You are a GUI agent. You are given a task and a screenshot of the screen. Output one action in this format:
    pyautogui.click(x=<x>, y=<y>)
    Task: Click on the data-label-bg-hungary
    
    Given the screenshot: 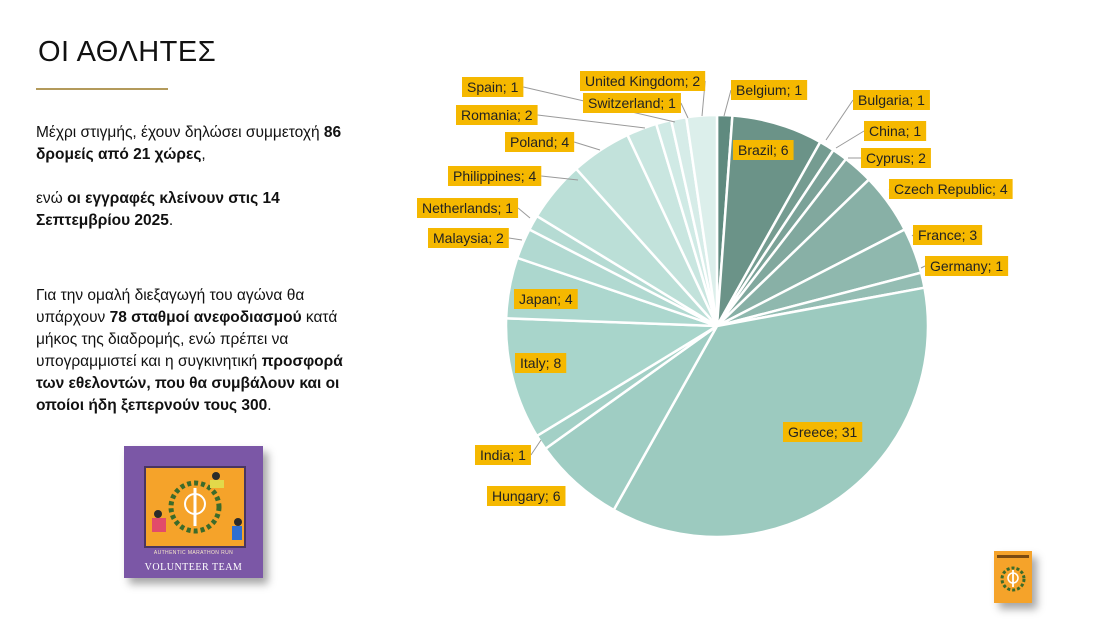 What is the action you would take?
    pyautogui.click(x=526, y=496)
    